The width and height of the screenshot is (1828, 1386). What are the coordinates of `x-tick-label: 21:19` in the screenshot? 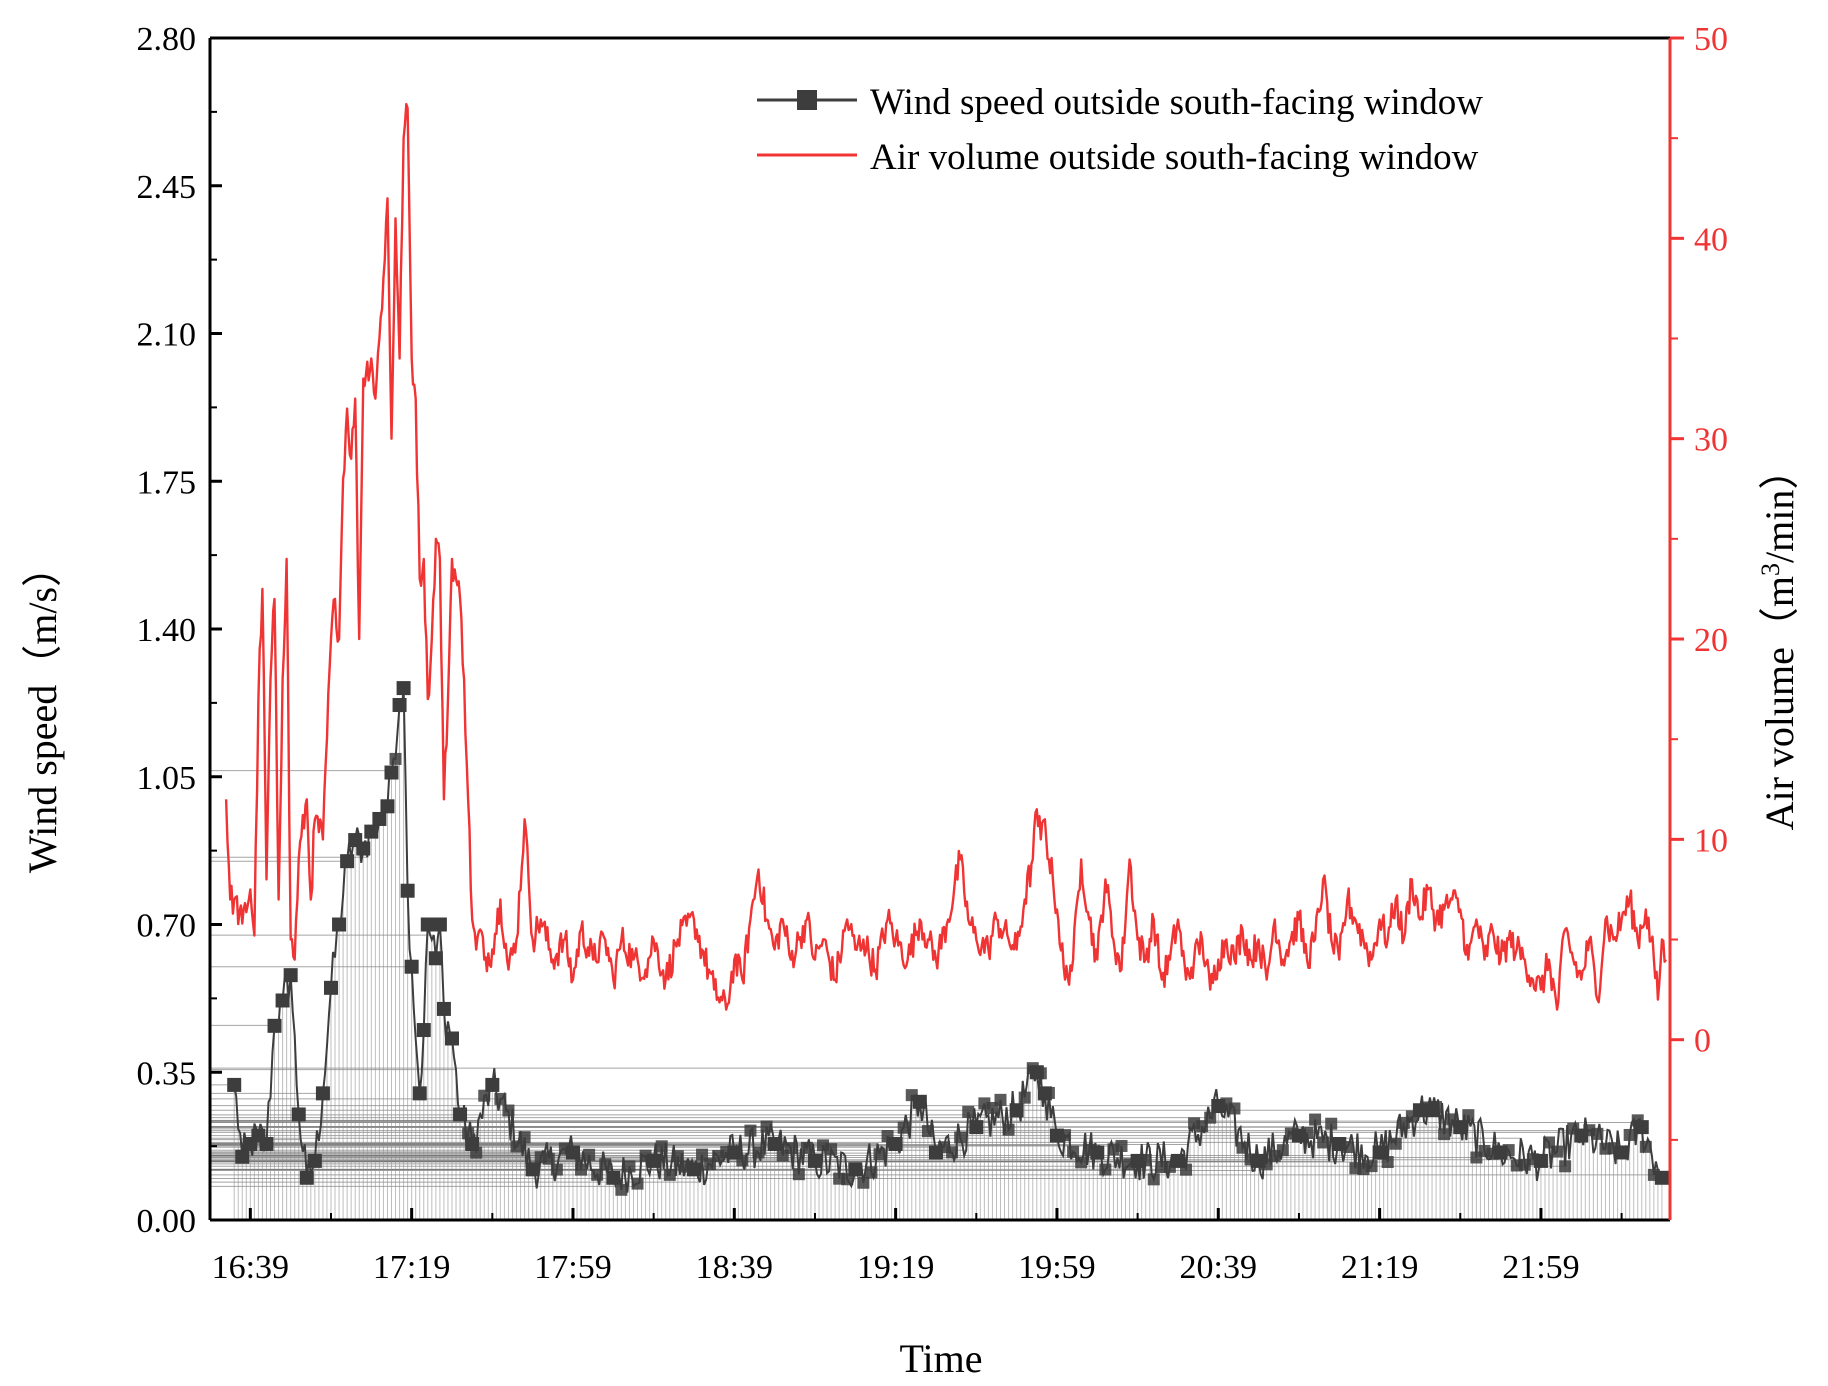 It's located at (1379, 1267).